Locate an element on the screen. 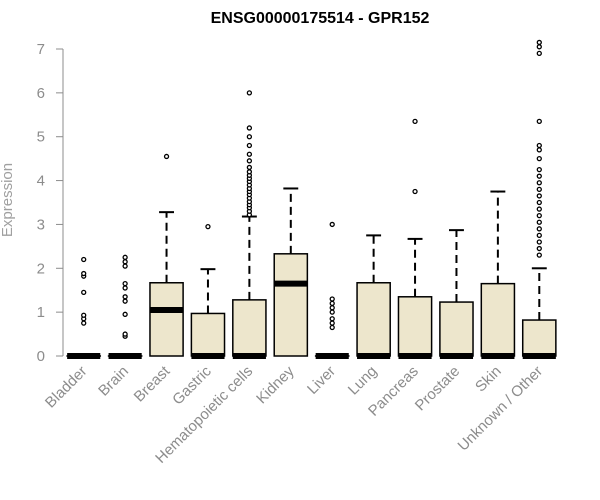 The width and height of the screenshot is (600, 500). box-breast is located at coordinates (166, 255).